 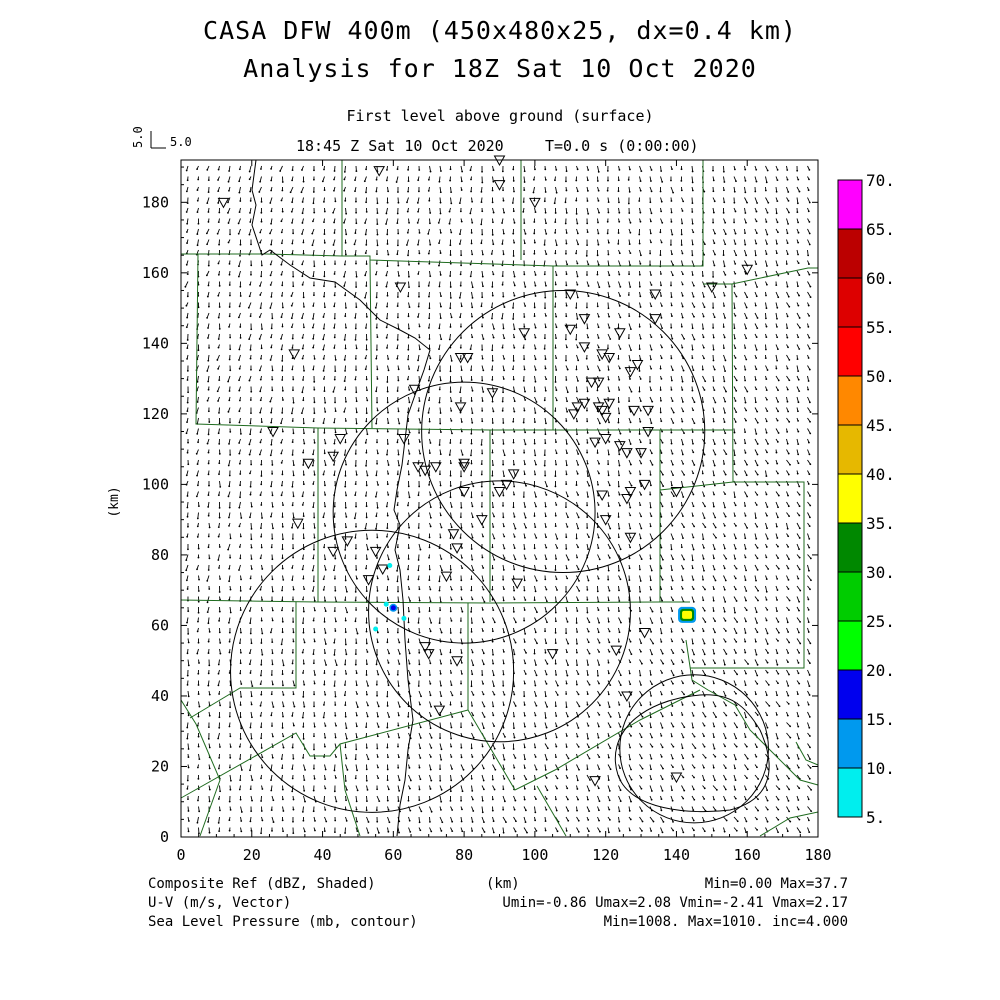 What do you see at coordinates (622, 146) in the screenshot?
I see `forecast-time: T=0.0 s (0:00:00)` at bounding box center [622, 146].